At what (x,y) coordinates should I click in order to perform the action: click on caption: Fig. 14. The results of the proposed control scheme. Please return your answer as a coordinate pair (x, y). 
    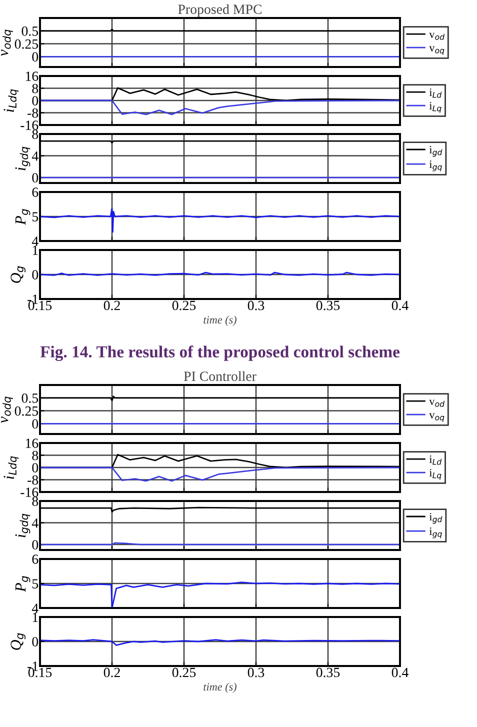
    Looking at the image, I should click on (220, 353).